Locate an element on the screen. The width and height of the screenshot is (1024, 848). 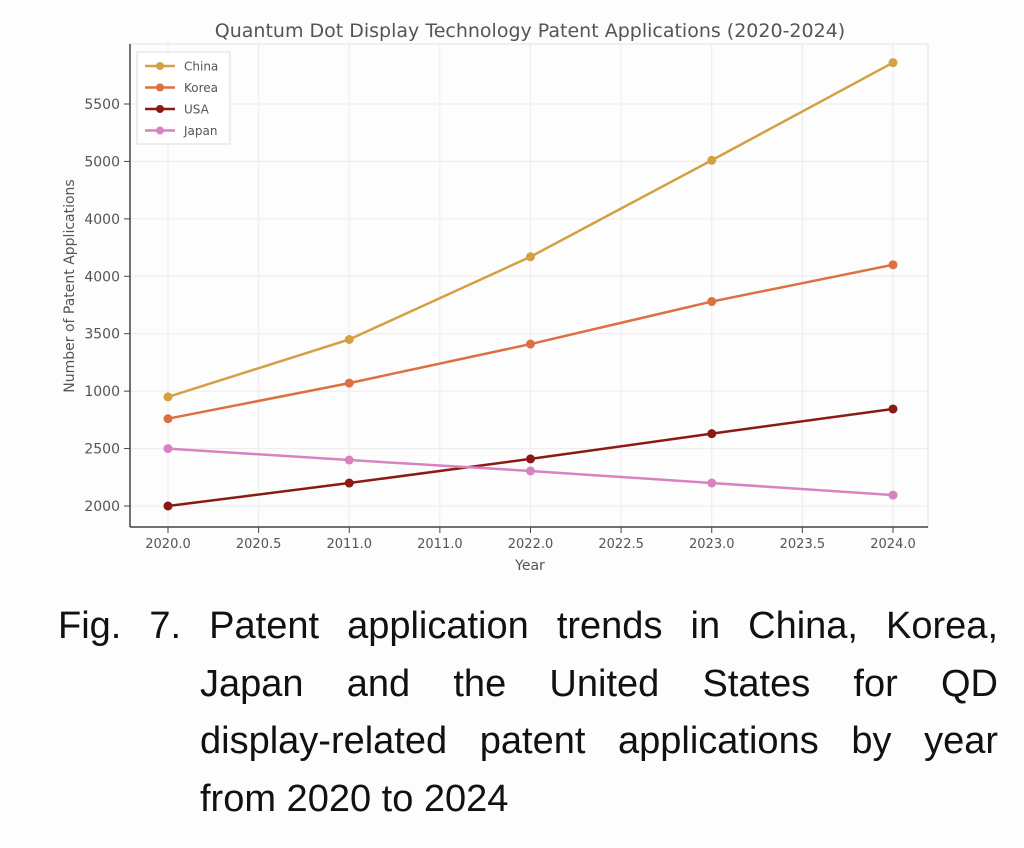
y-tick-label: 2500 is located at coordinates (102, 450).